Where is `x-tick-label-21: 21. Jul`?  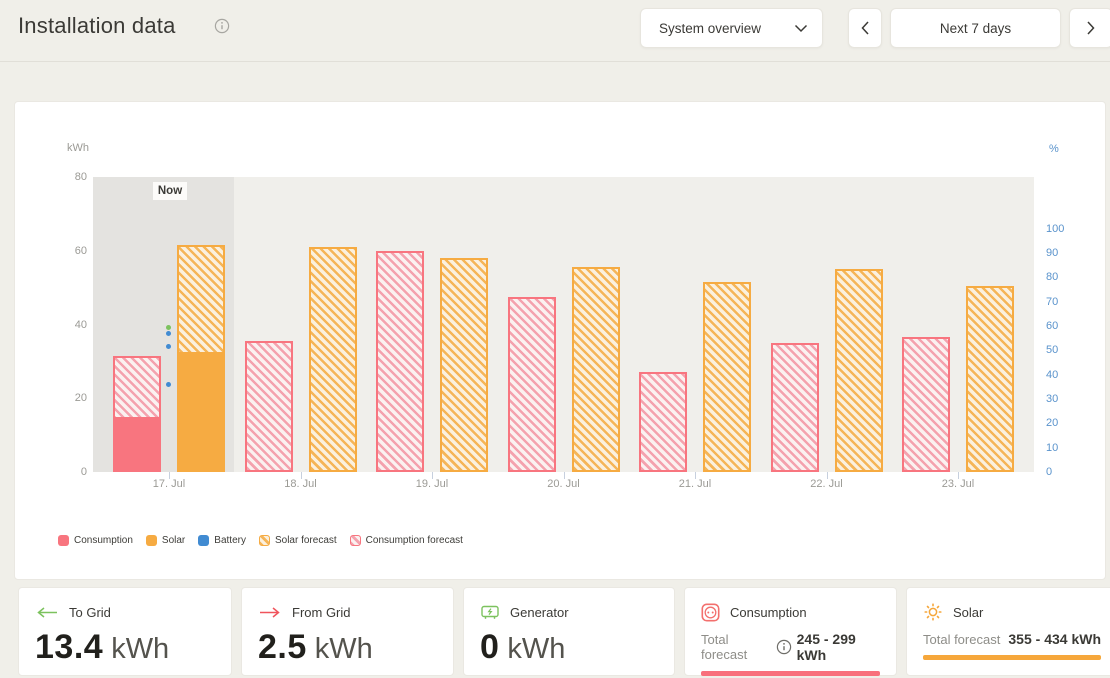 x-tick-label-21: 21. Jul is located at coordinates (695, 484).